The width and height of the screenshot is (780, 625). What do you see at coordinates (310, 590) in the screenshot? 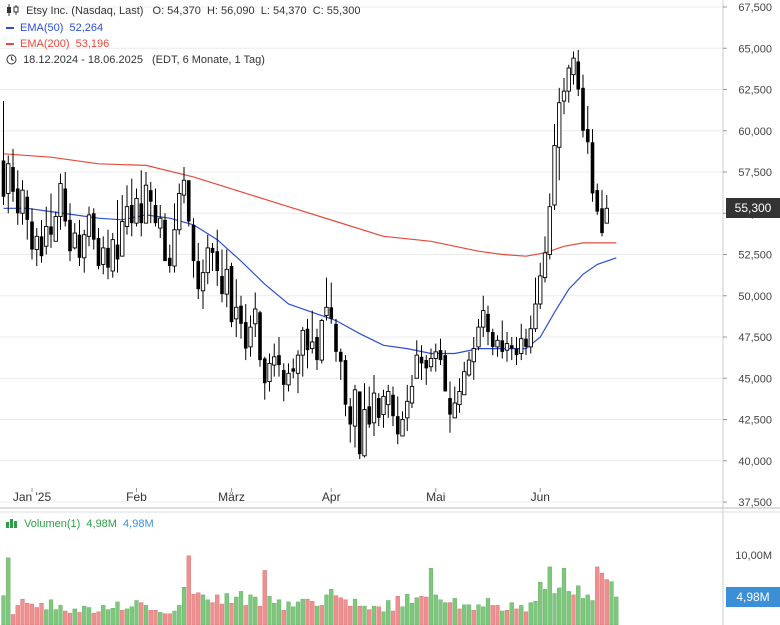
I see `volume-series` at bounding box center [310, 590].